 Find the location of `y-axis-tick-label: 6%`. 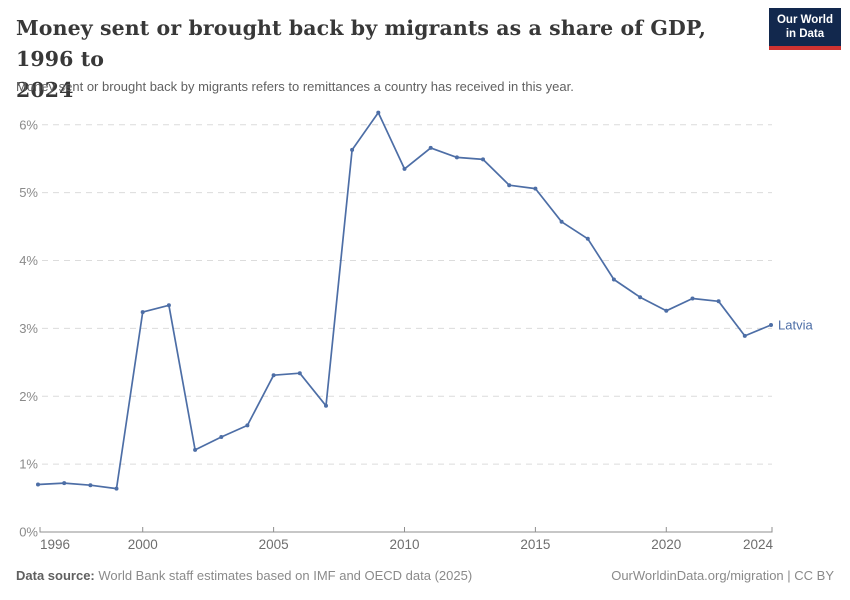

y-axis-tick-label: 6% is located at coordinates (28, 124).